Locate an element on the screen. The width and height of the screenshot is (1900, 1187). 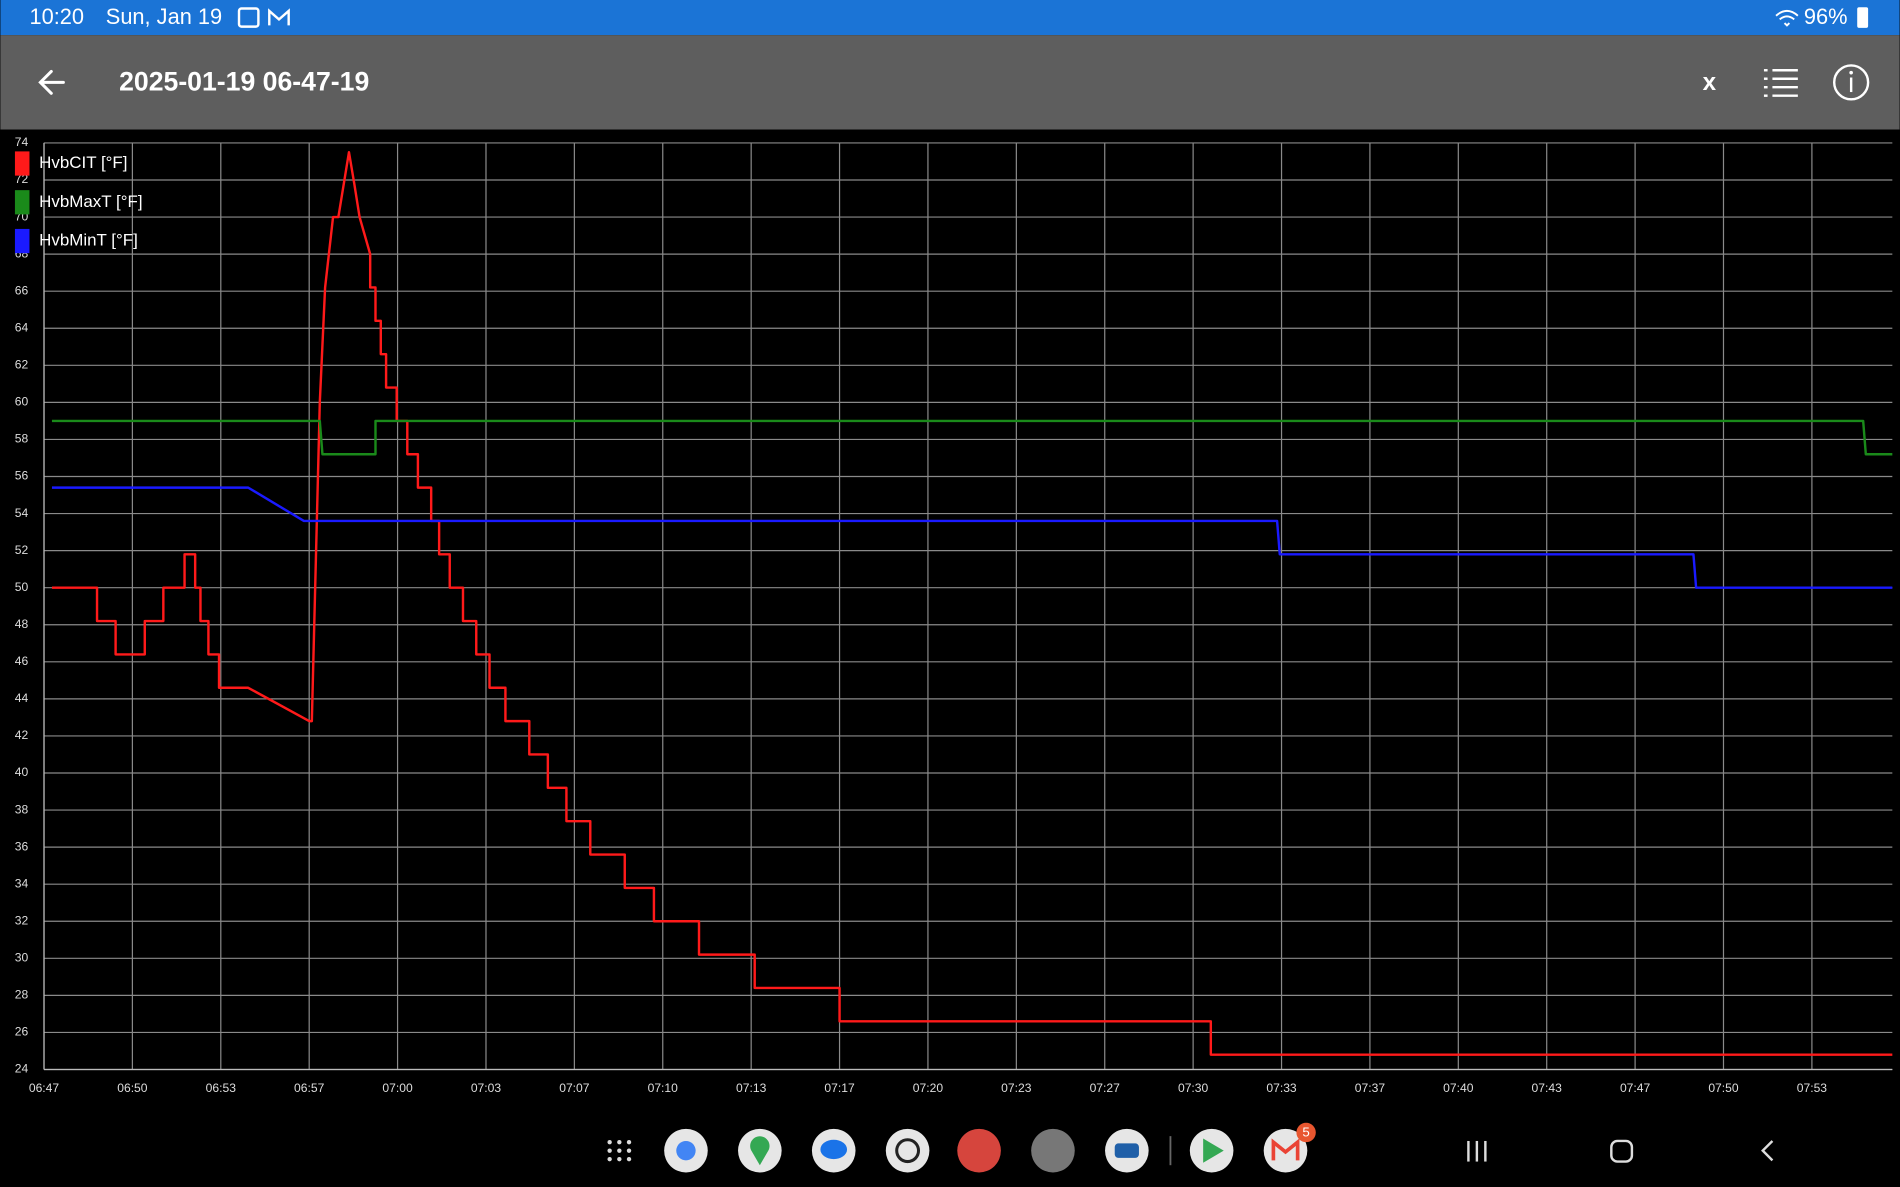
y-tick-label: 40 is located at coordinates (22, 772).